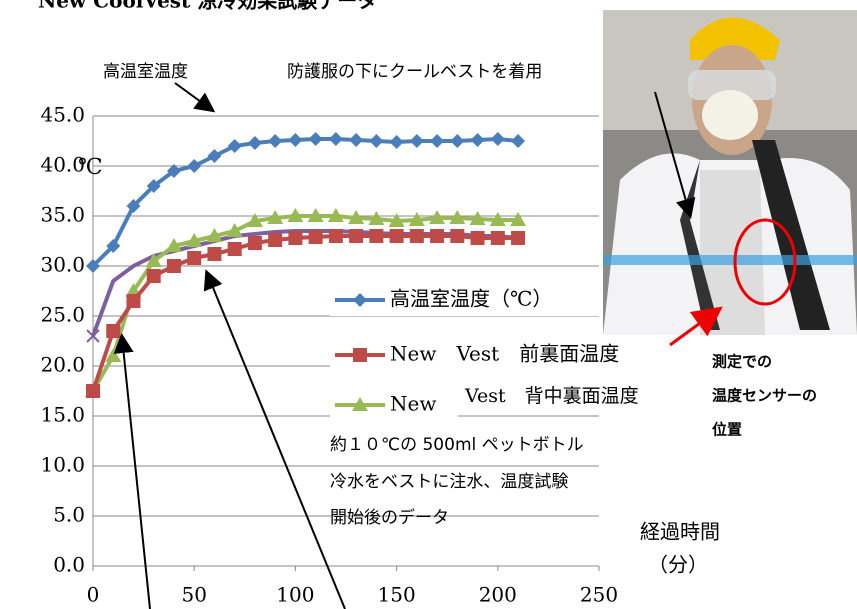 This screenshot has width=857, height=609. What do you see at coordinates (599, 595) in the screenshot?
I see `x-tick-label: 250` at bounding box center [599, 595].